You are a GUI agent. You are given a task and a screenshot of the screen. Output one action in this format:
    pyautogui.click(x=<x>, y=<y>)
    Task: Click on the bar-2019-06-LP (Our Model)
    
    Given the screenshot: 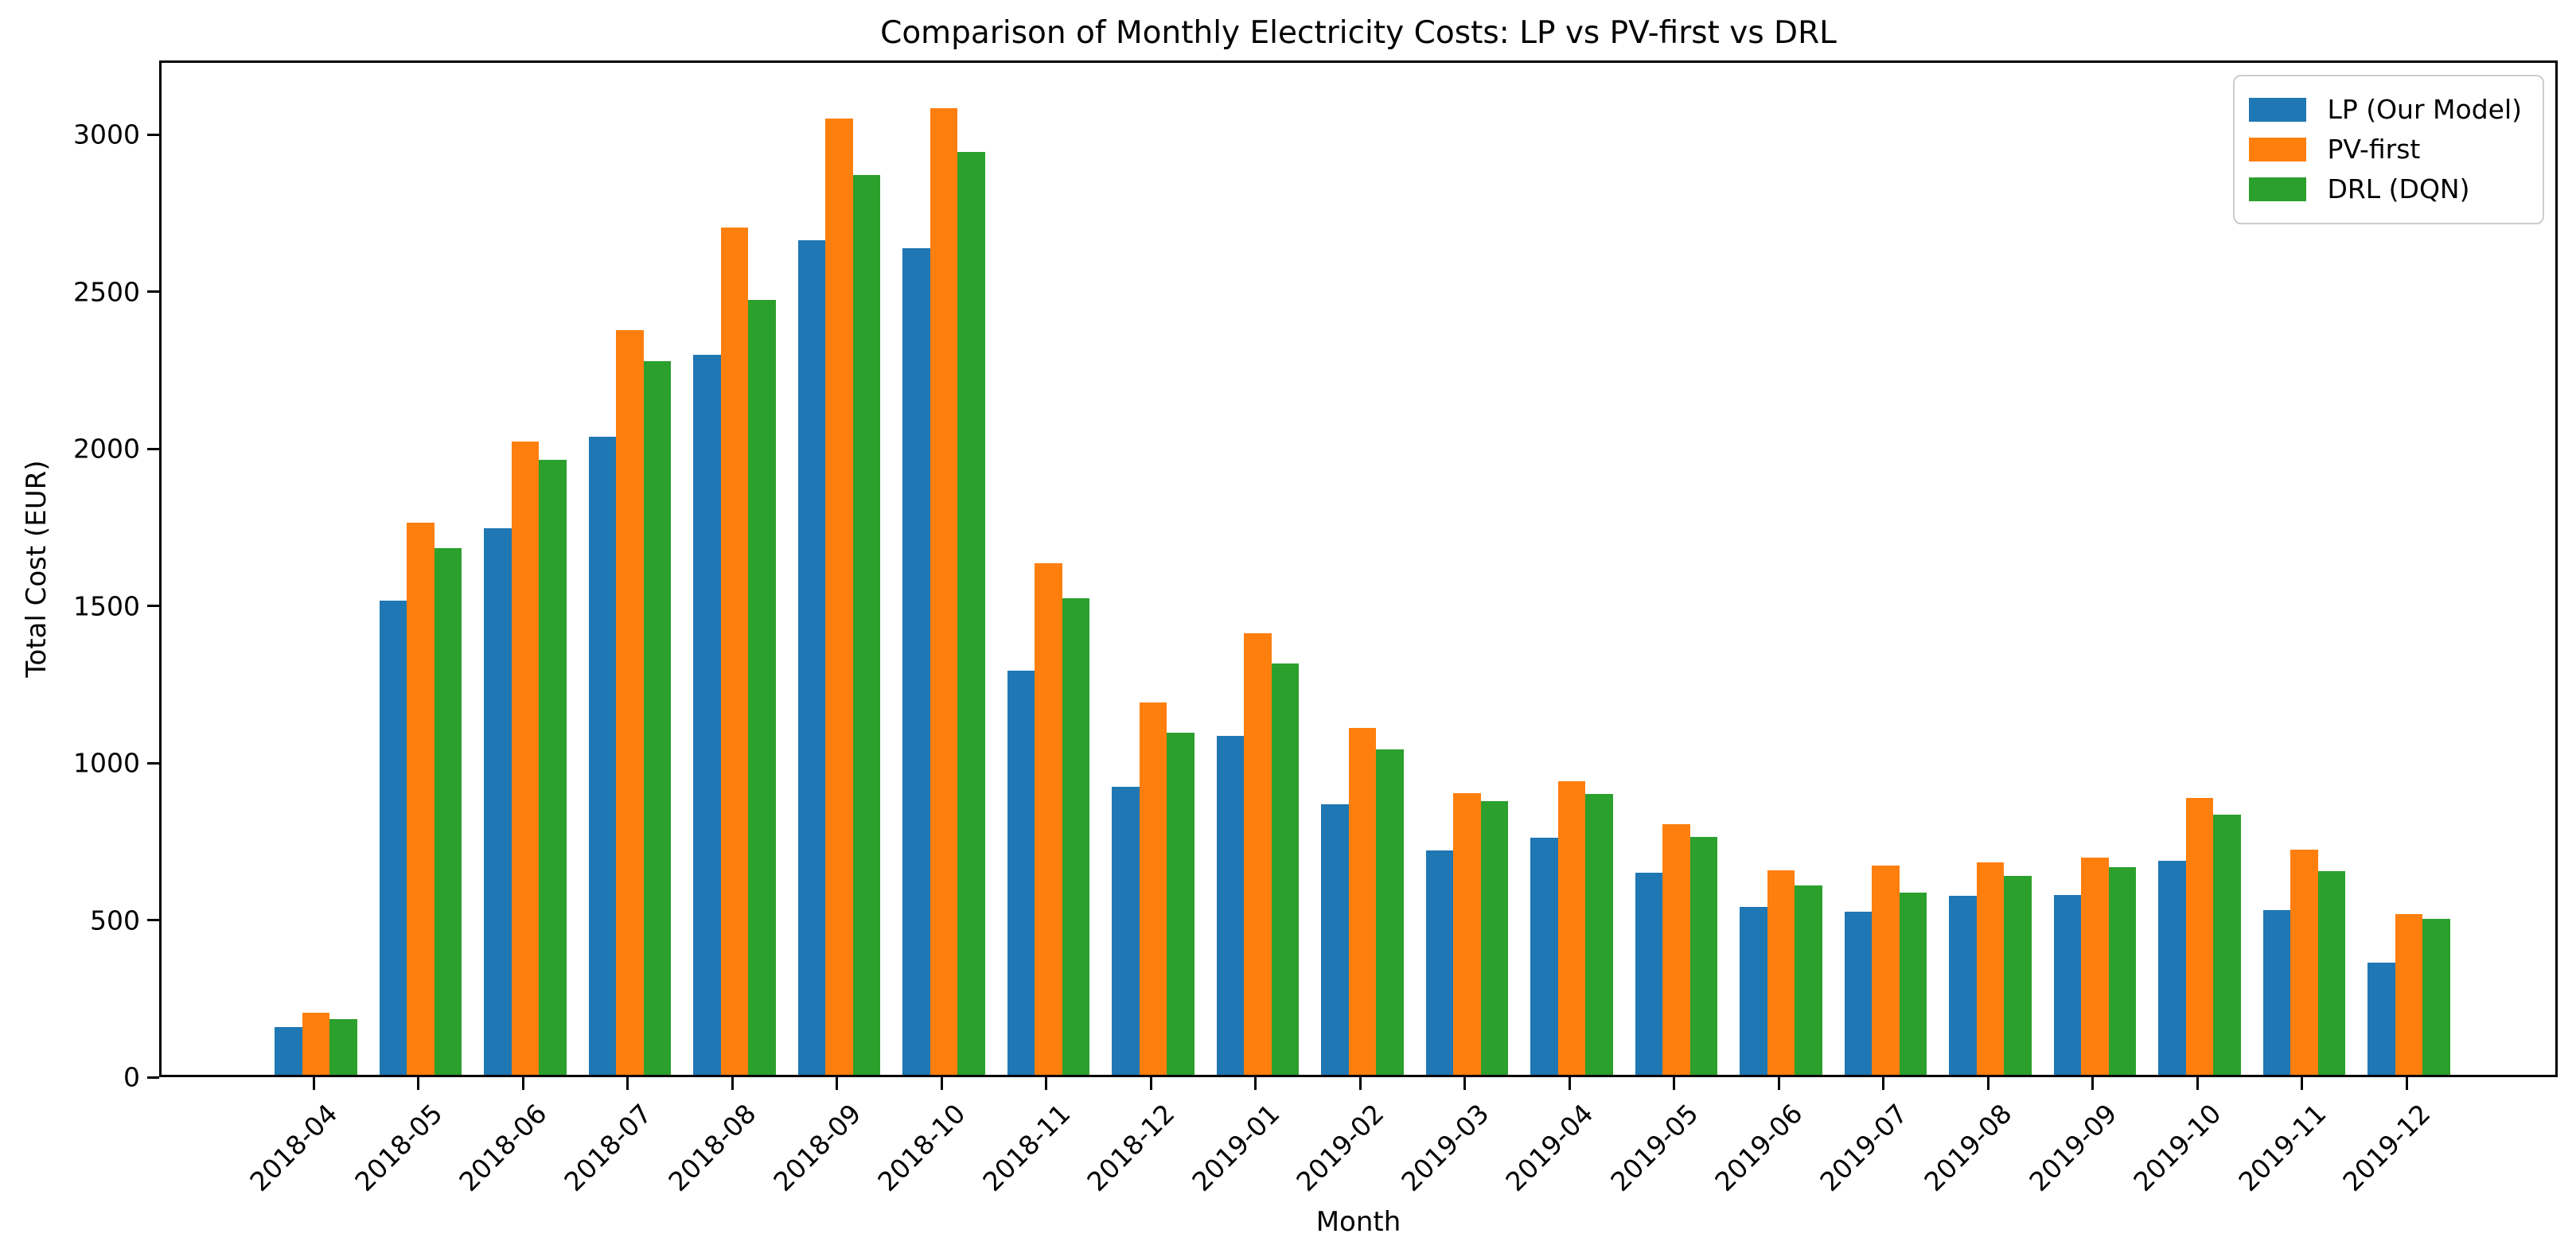 What is the action you would take?
    pyautogui.click(x=1753, y=990)
    